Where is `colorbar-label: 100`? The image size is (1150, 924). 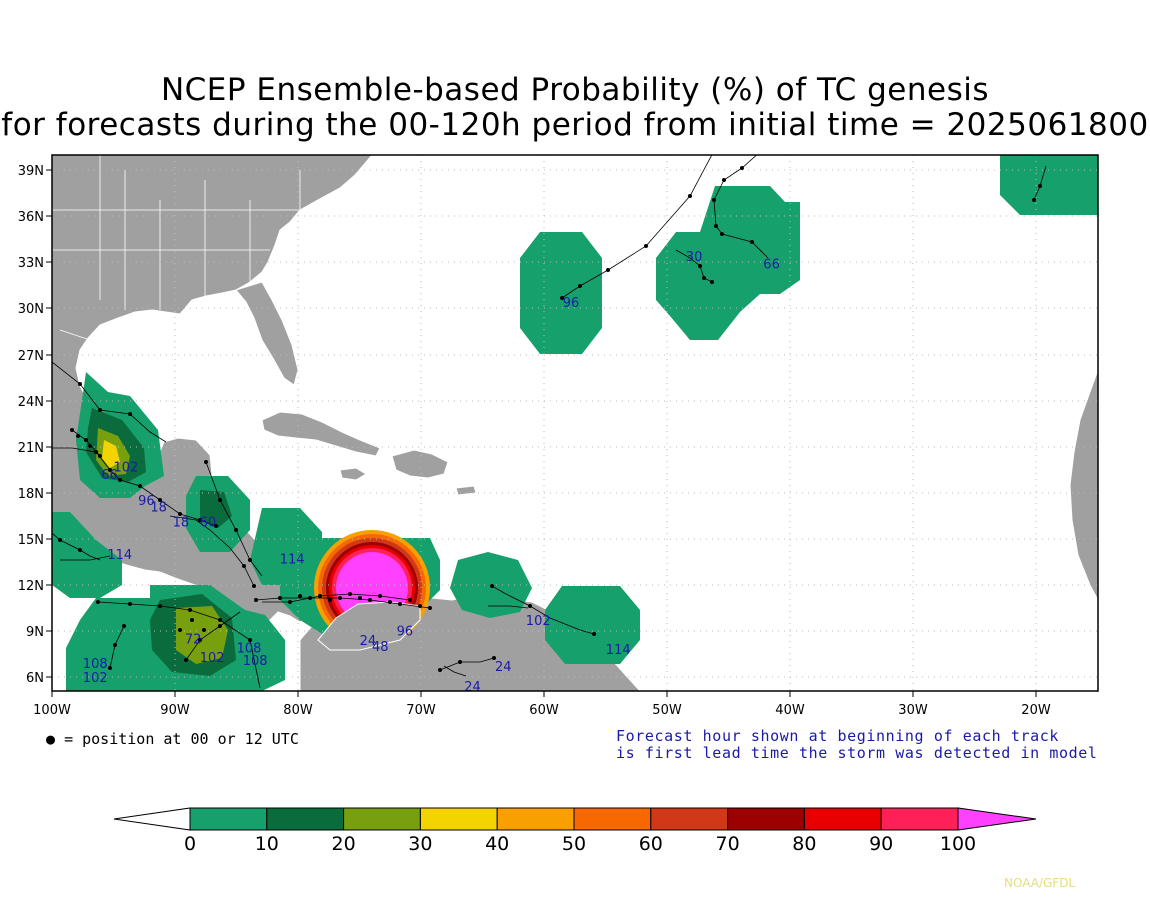 colorbar-label: 100 is located at coordinates (958, 844).